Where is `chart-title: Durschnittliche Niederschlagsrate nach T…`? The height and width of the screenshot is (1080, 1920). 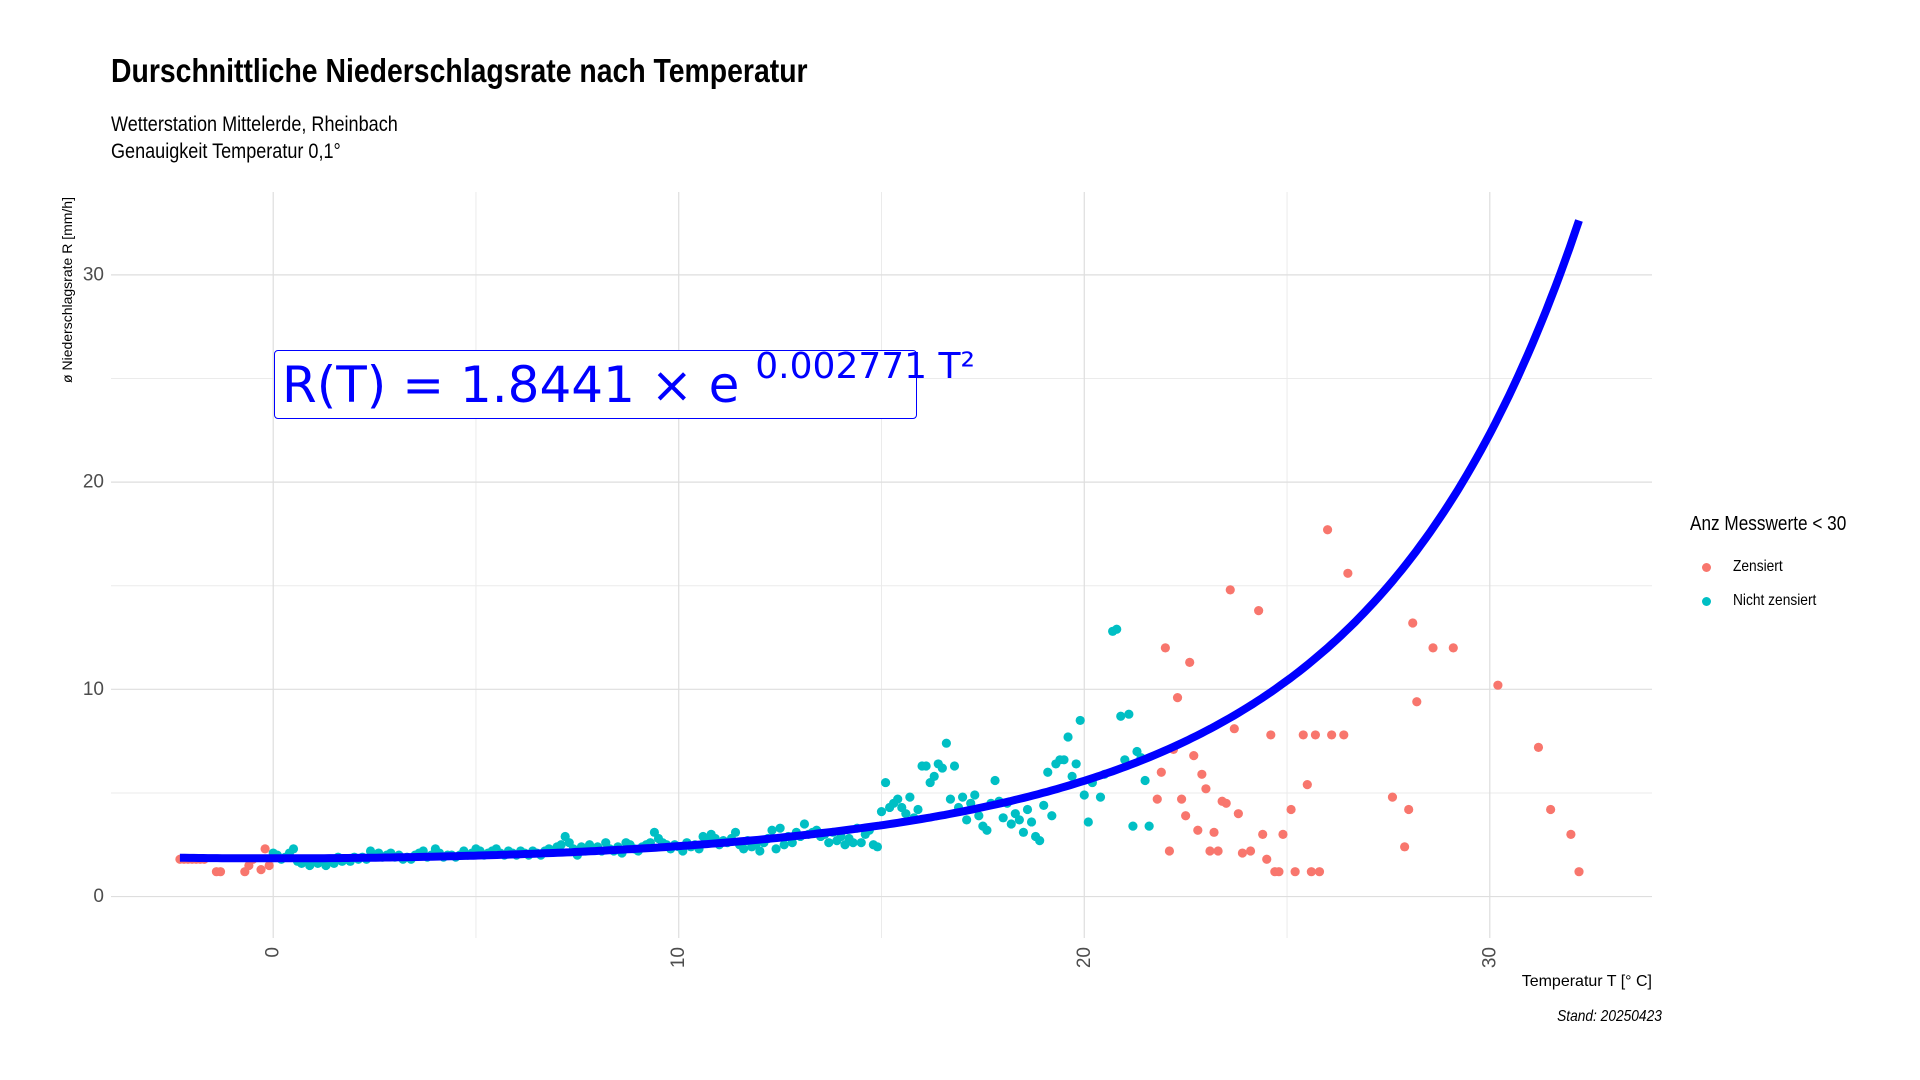 chart-title: Durschnittliche Niederschlagsrate nach T… is located at coordinates (459, 70).